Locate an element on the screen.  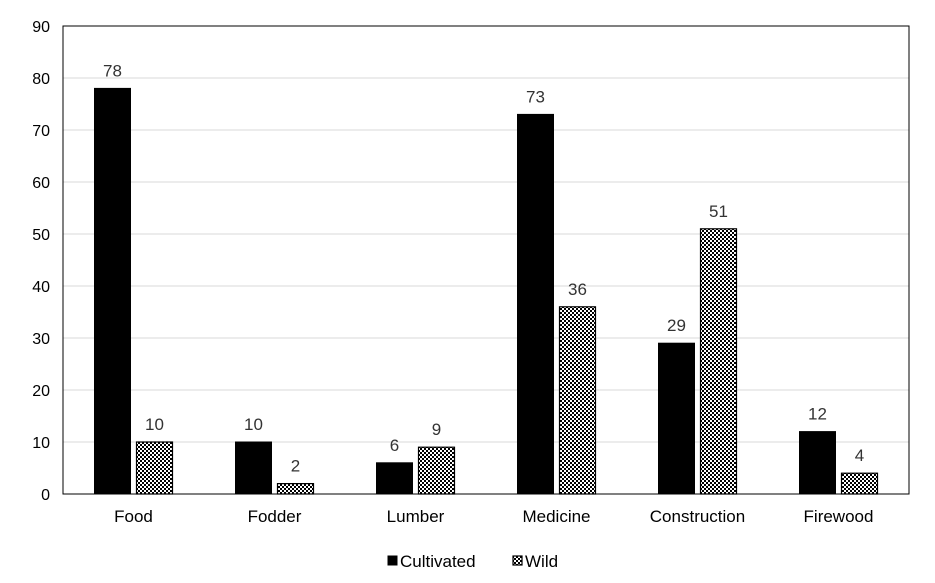
y-tick-label: 30 is located at coordinates (41, 339).